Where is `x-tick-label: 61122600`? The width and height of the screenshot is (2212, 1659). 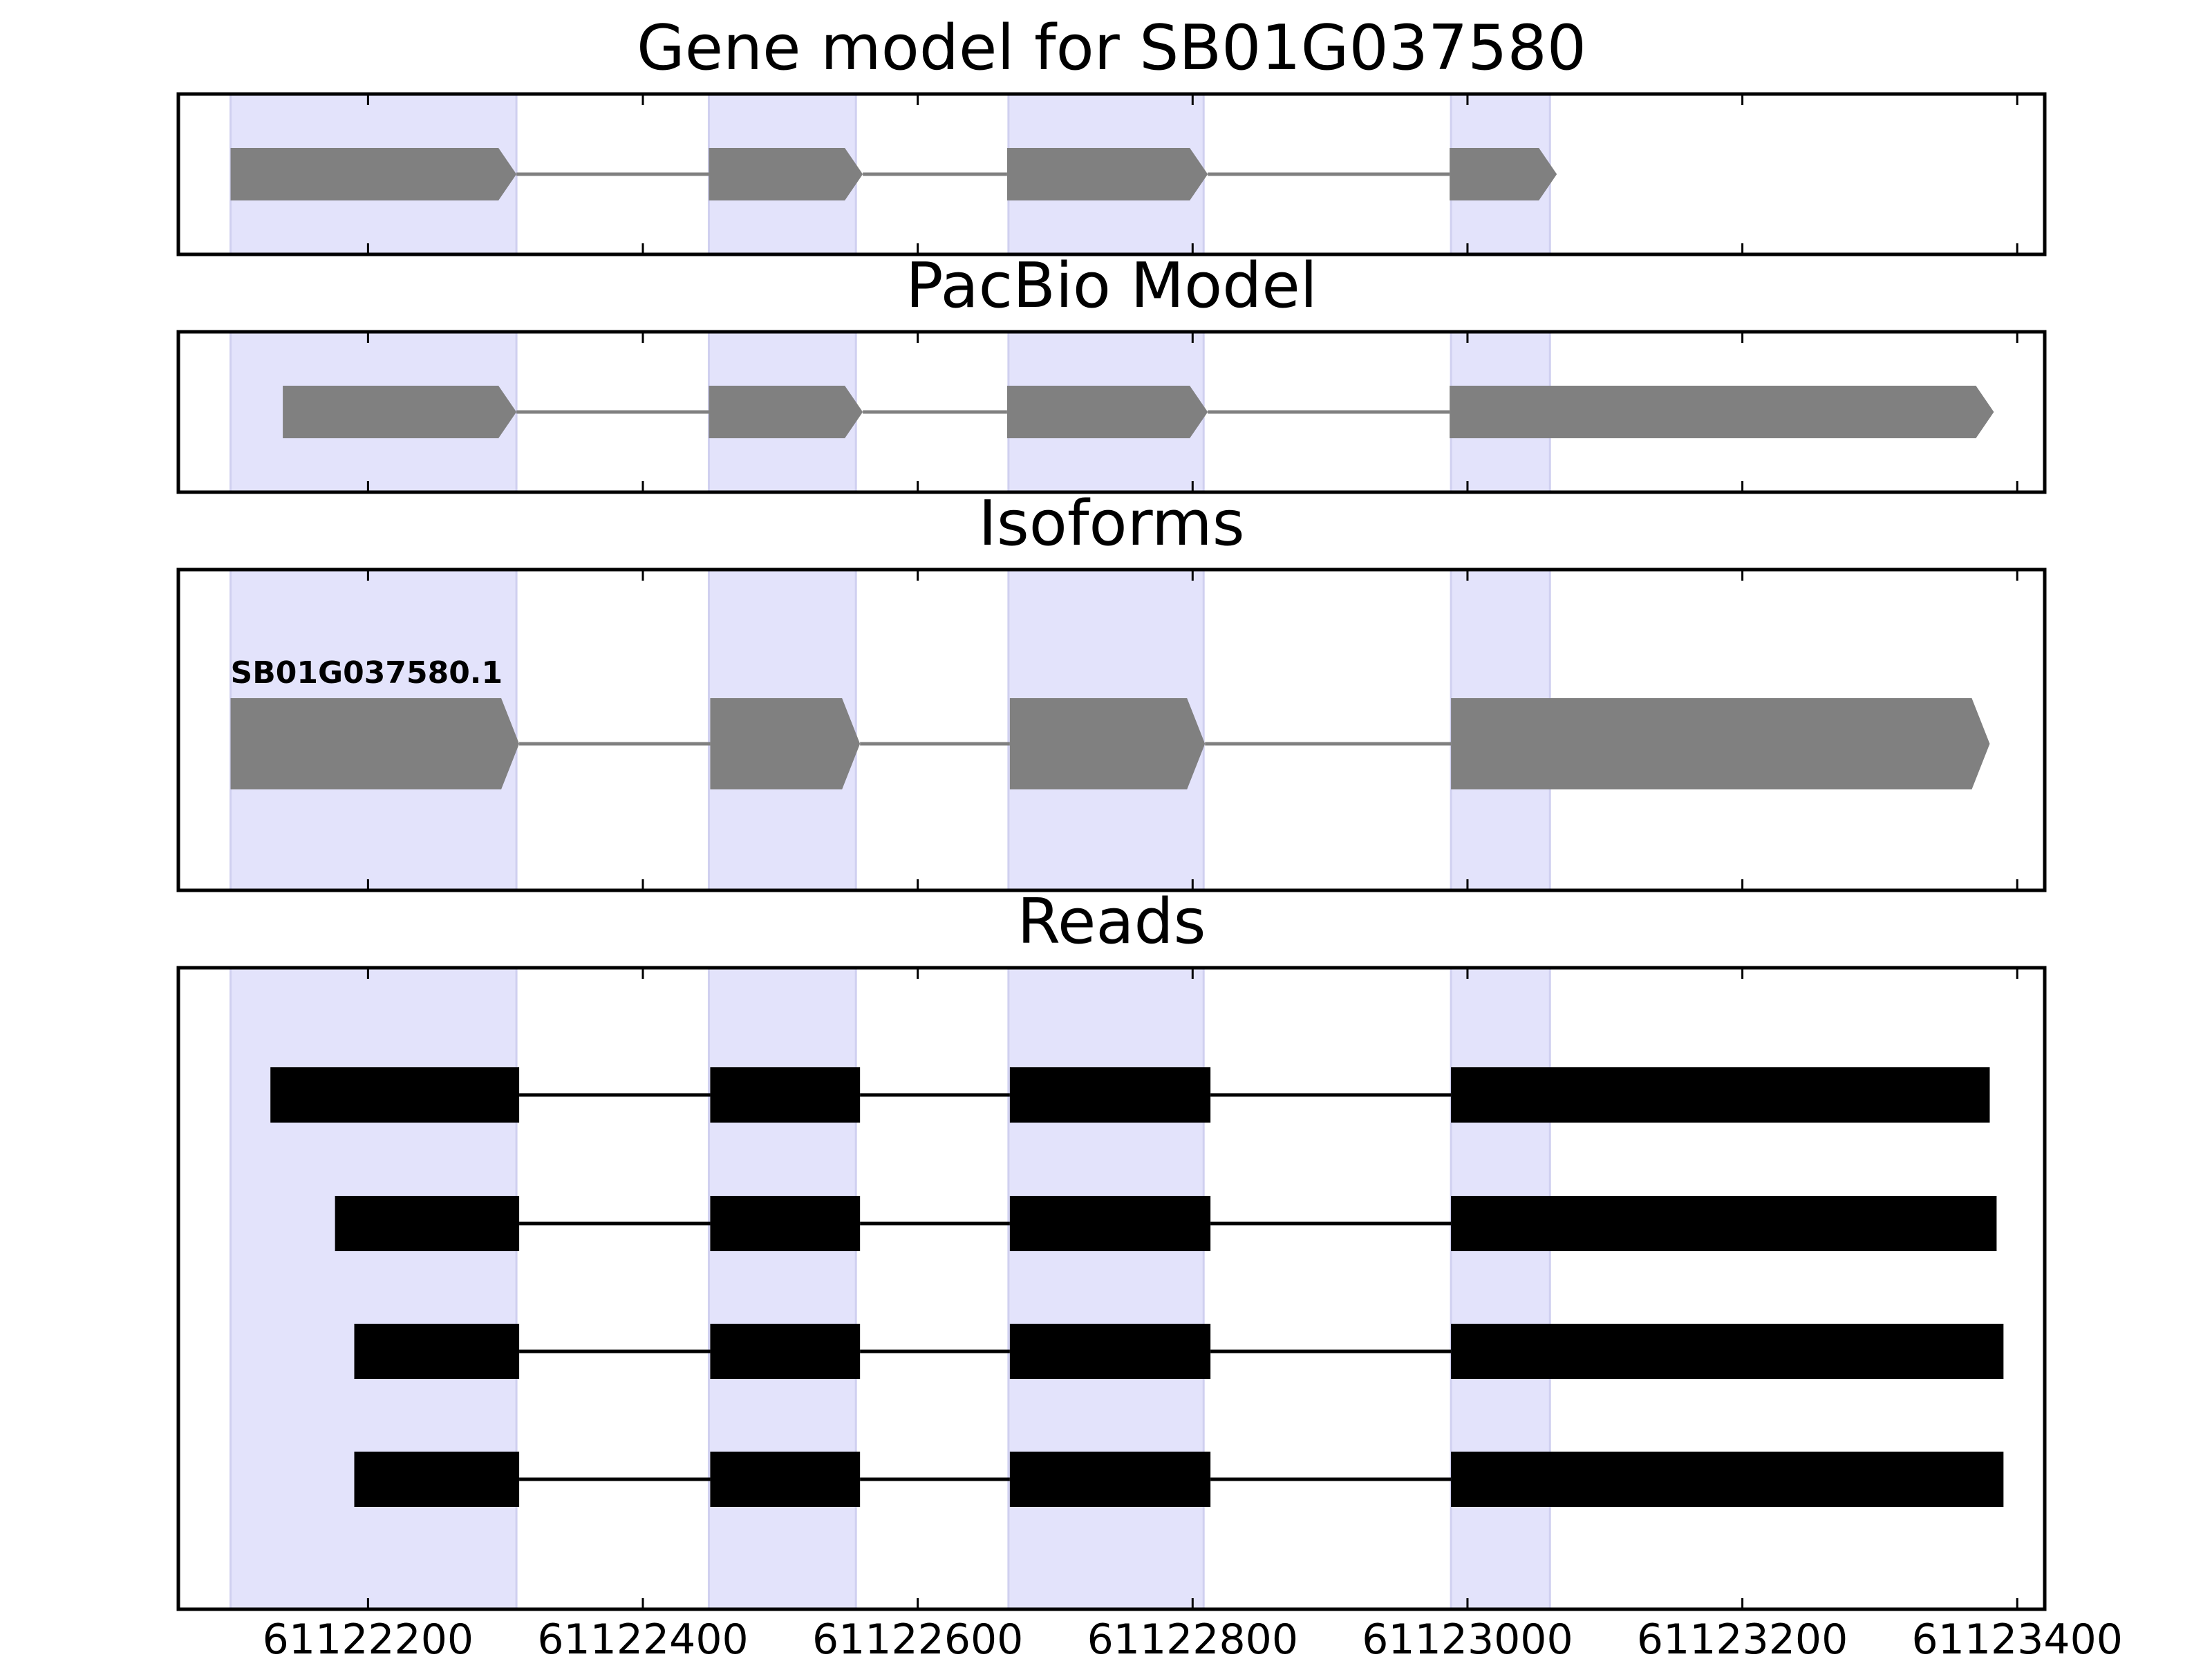
x-tick-label: 61122600 is located at coordinates (917, 1637).